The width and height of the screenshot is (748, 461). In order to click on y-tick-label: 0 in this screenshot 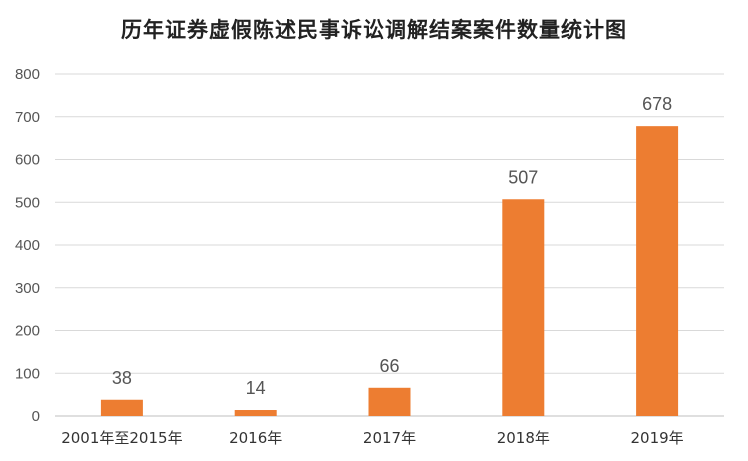, I will do `click(36, 416)`.